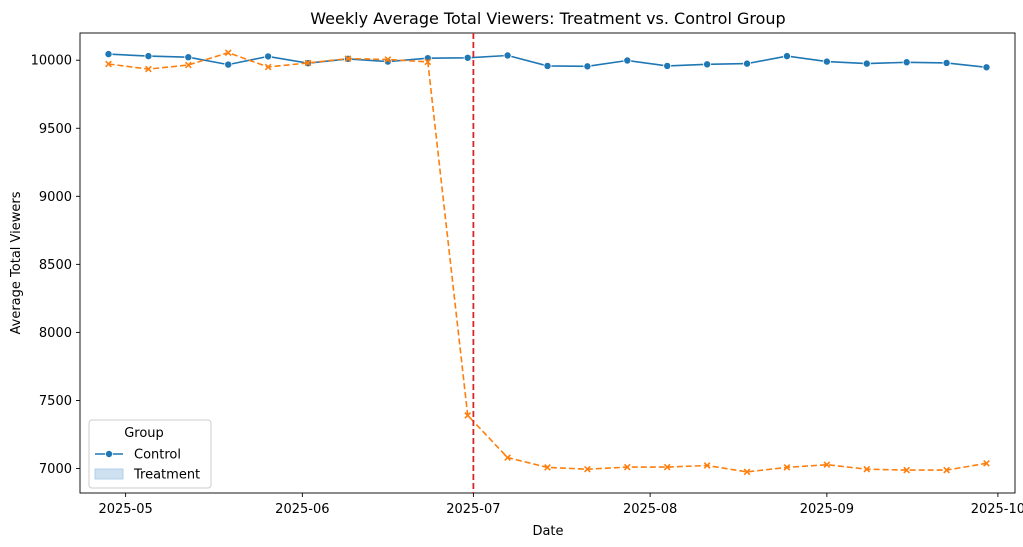  I want to click on y-tick-label: 8000, so click(55, 333).